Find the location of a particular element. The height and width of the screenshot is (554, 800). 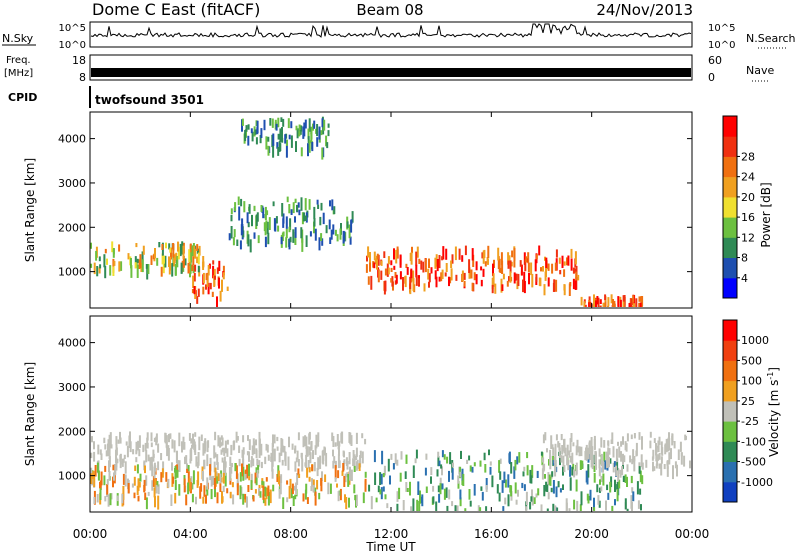

date-title: 24/Nov/2013 is located at coordinates (644, 10).